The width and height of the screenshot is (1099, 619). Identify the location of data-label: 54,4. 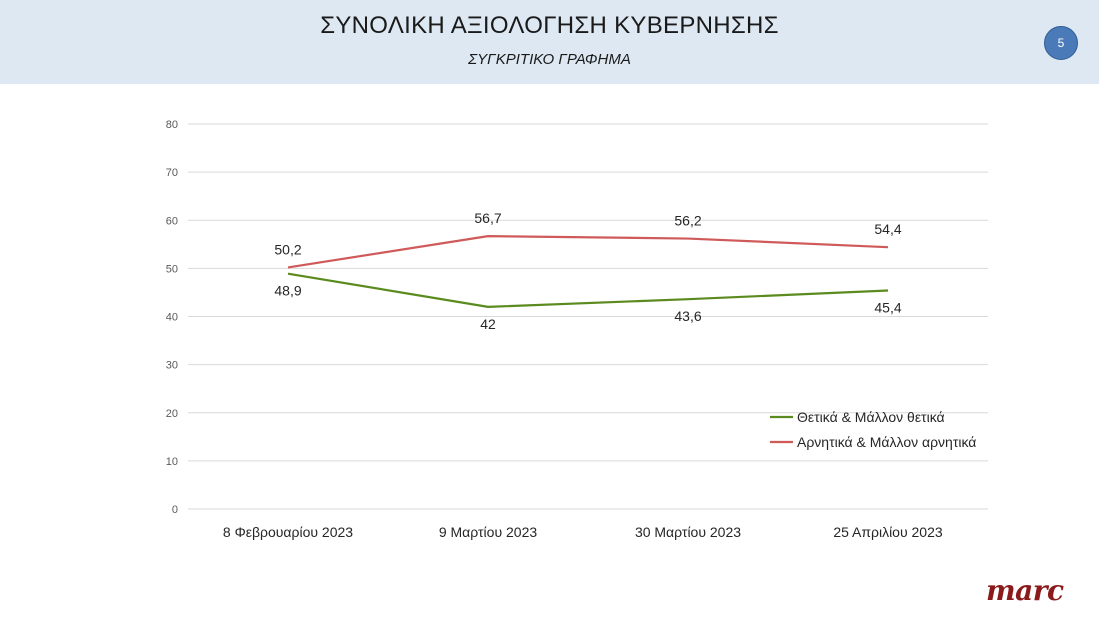
(887, 229).